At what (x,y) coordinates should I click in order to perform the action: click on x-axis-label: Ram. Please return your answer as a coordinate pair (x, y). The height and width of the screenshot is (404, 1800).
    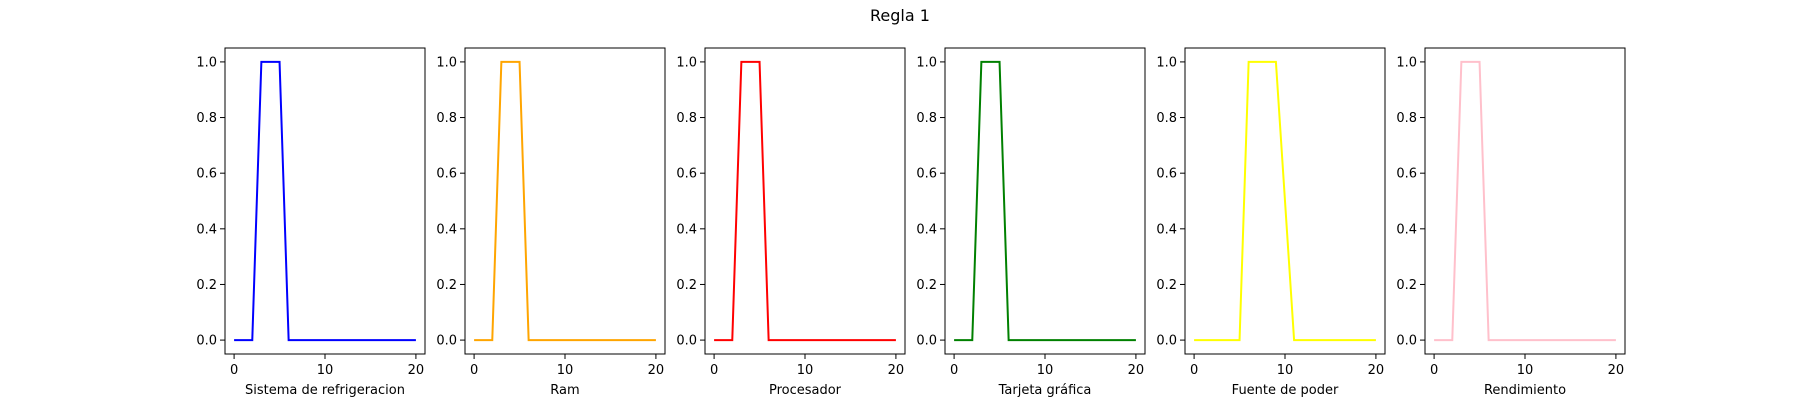
    Looking at the image, I should click on (564, 390).